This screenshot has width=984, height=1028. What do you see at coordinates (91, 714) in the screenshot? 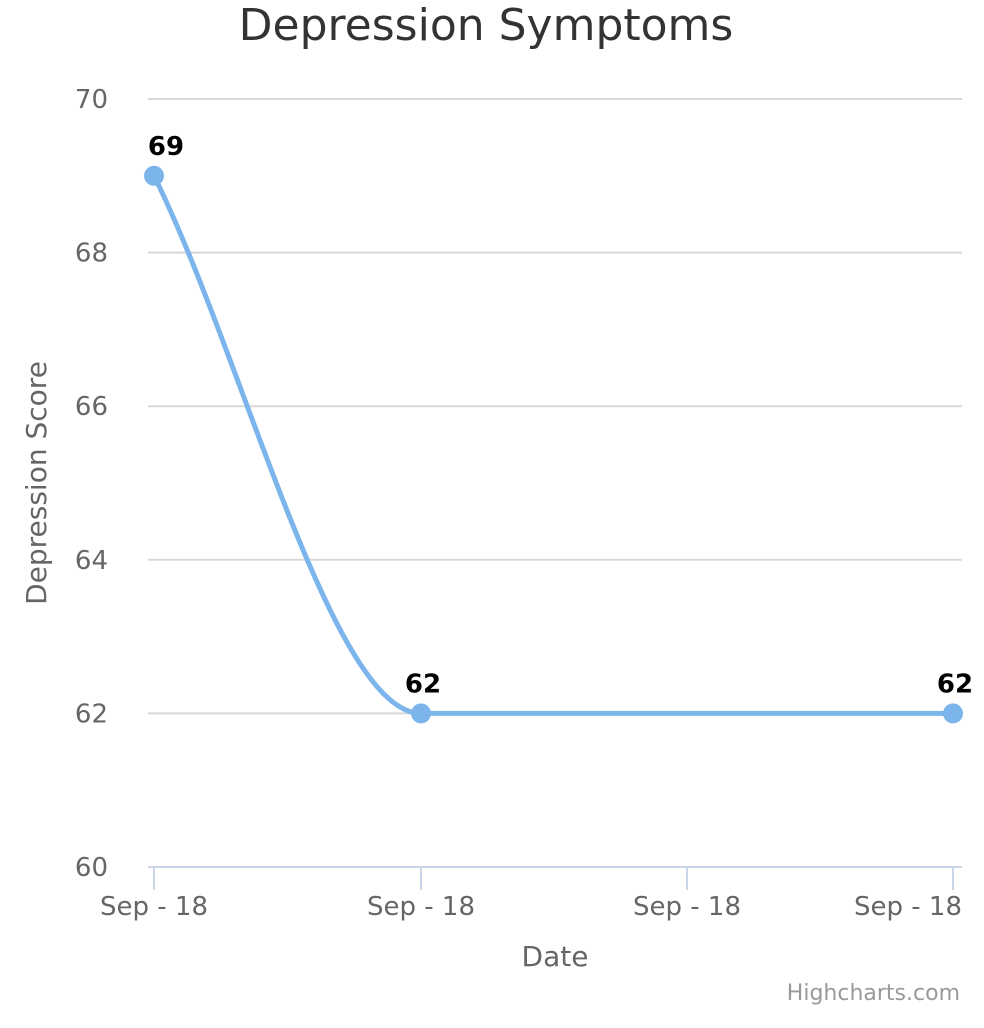
I see `y-tick-label: 62` at bounding box center [91, 714].